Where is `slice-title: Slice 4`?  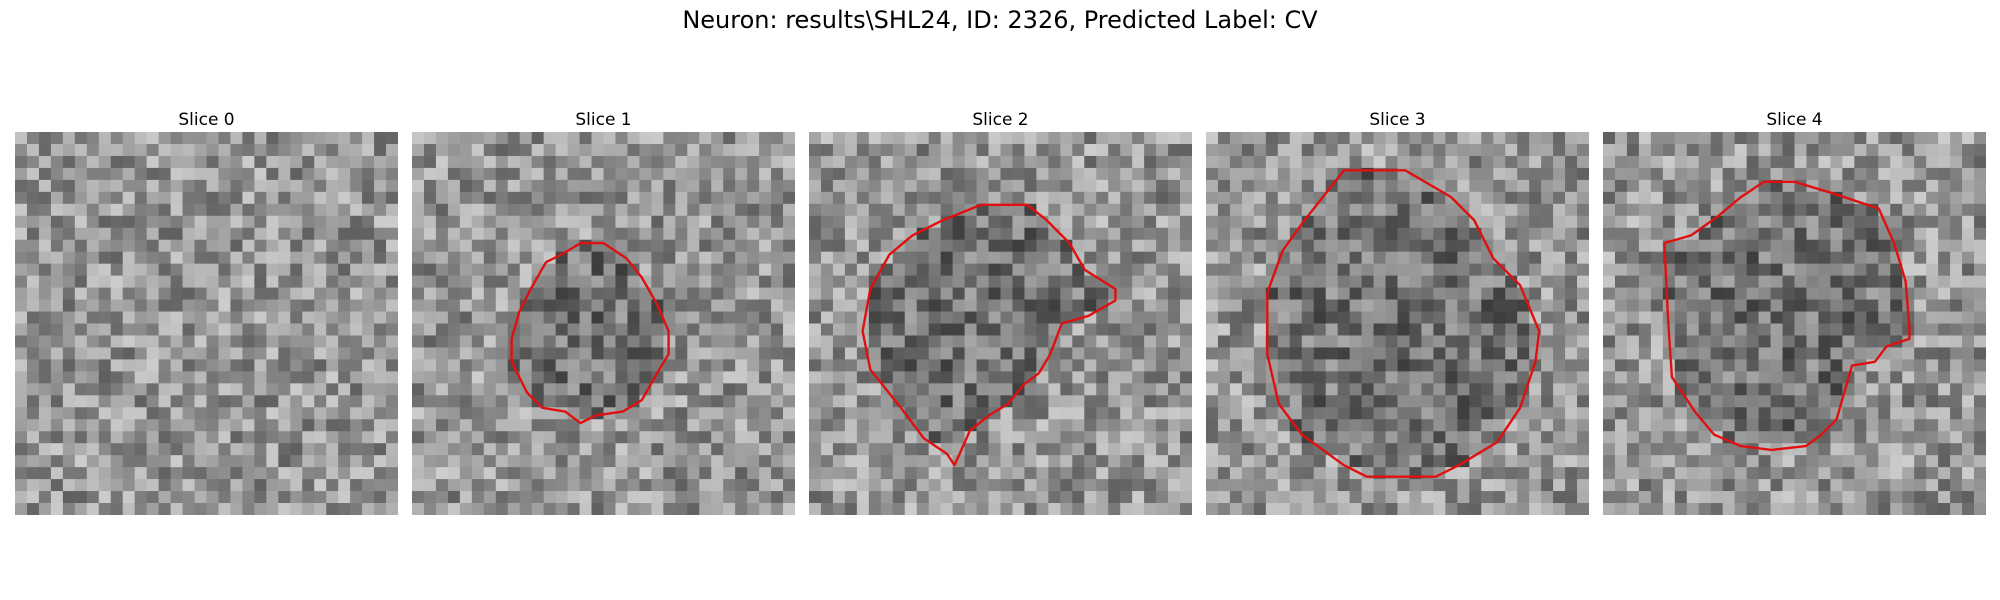
slice-title: Slice 4 is located at coordinates (1794, 120).